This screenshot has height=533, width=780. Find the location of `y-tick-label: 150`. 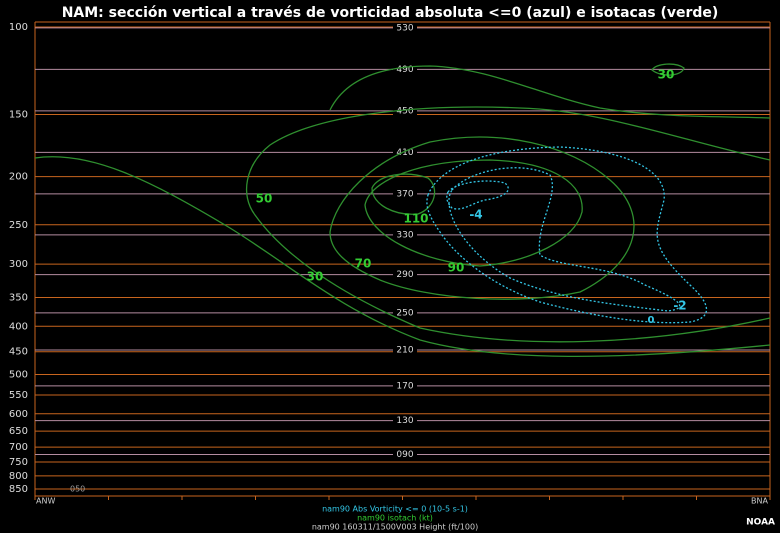

y-tick-label: 150 is located at coordinates (18, 115).